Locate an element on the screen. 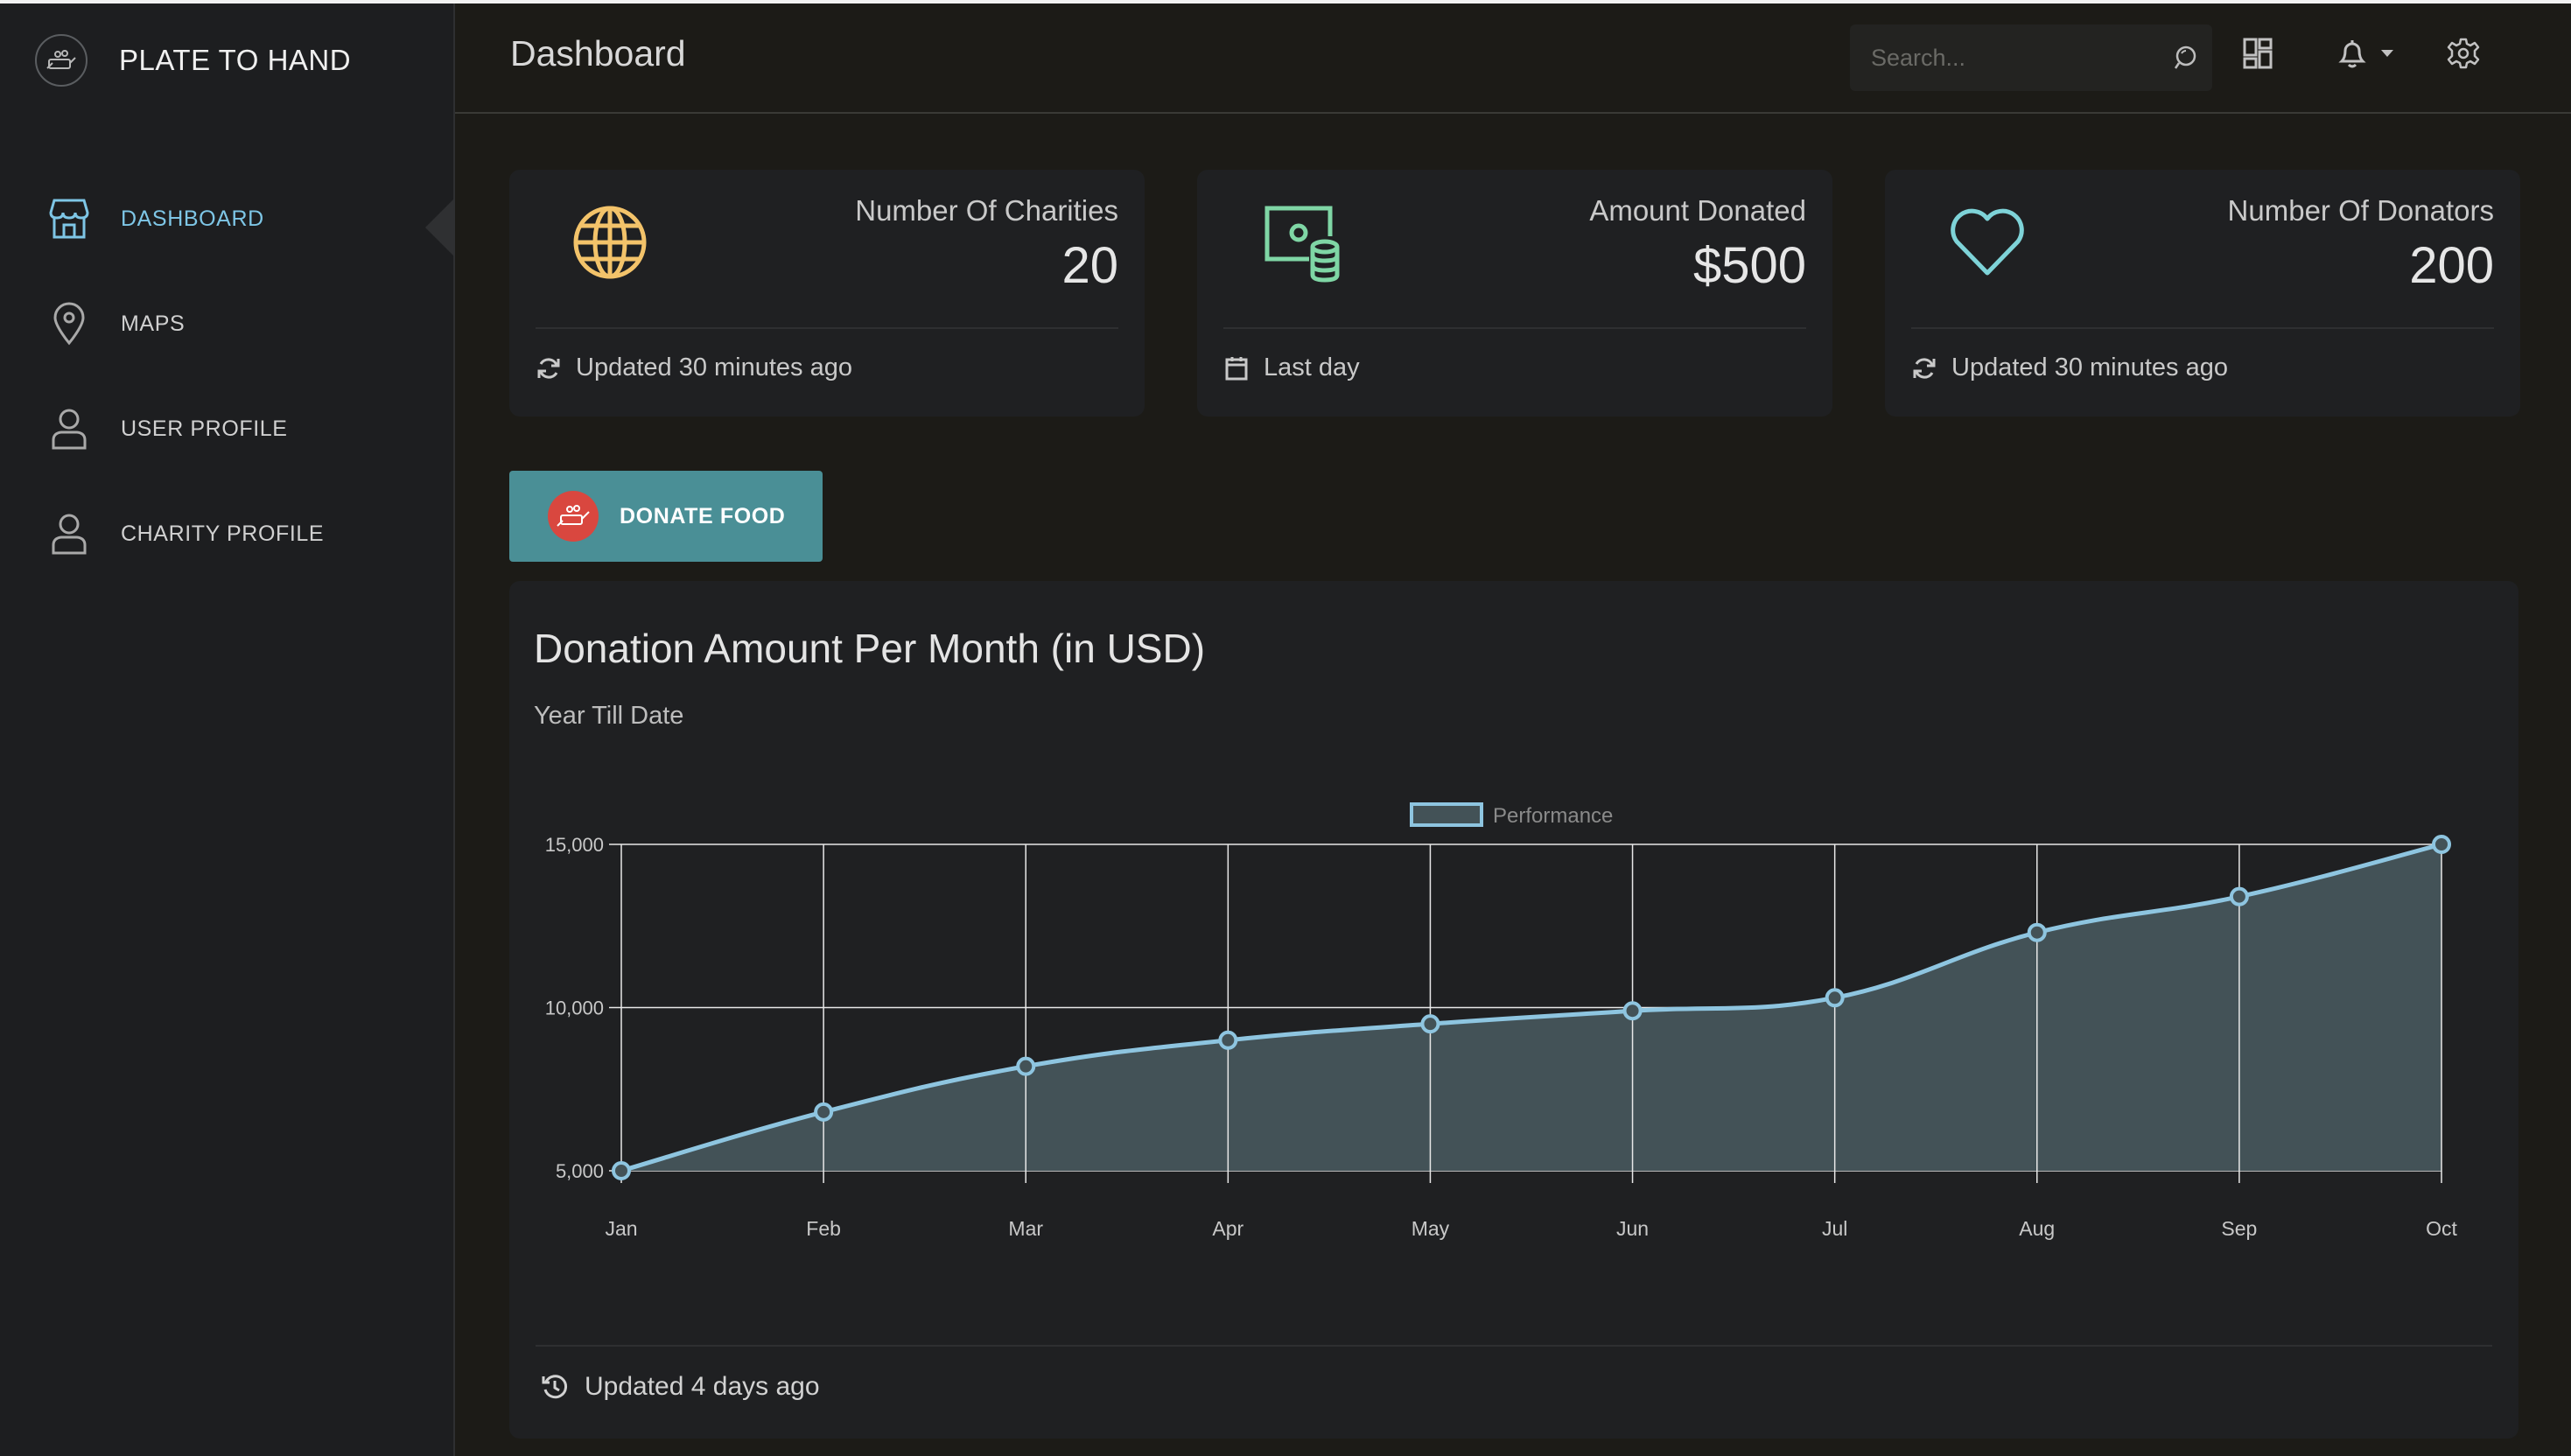 The image size is (2571, 1456). x-tick-label: Jan is located at coordinates (621, 1228).